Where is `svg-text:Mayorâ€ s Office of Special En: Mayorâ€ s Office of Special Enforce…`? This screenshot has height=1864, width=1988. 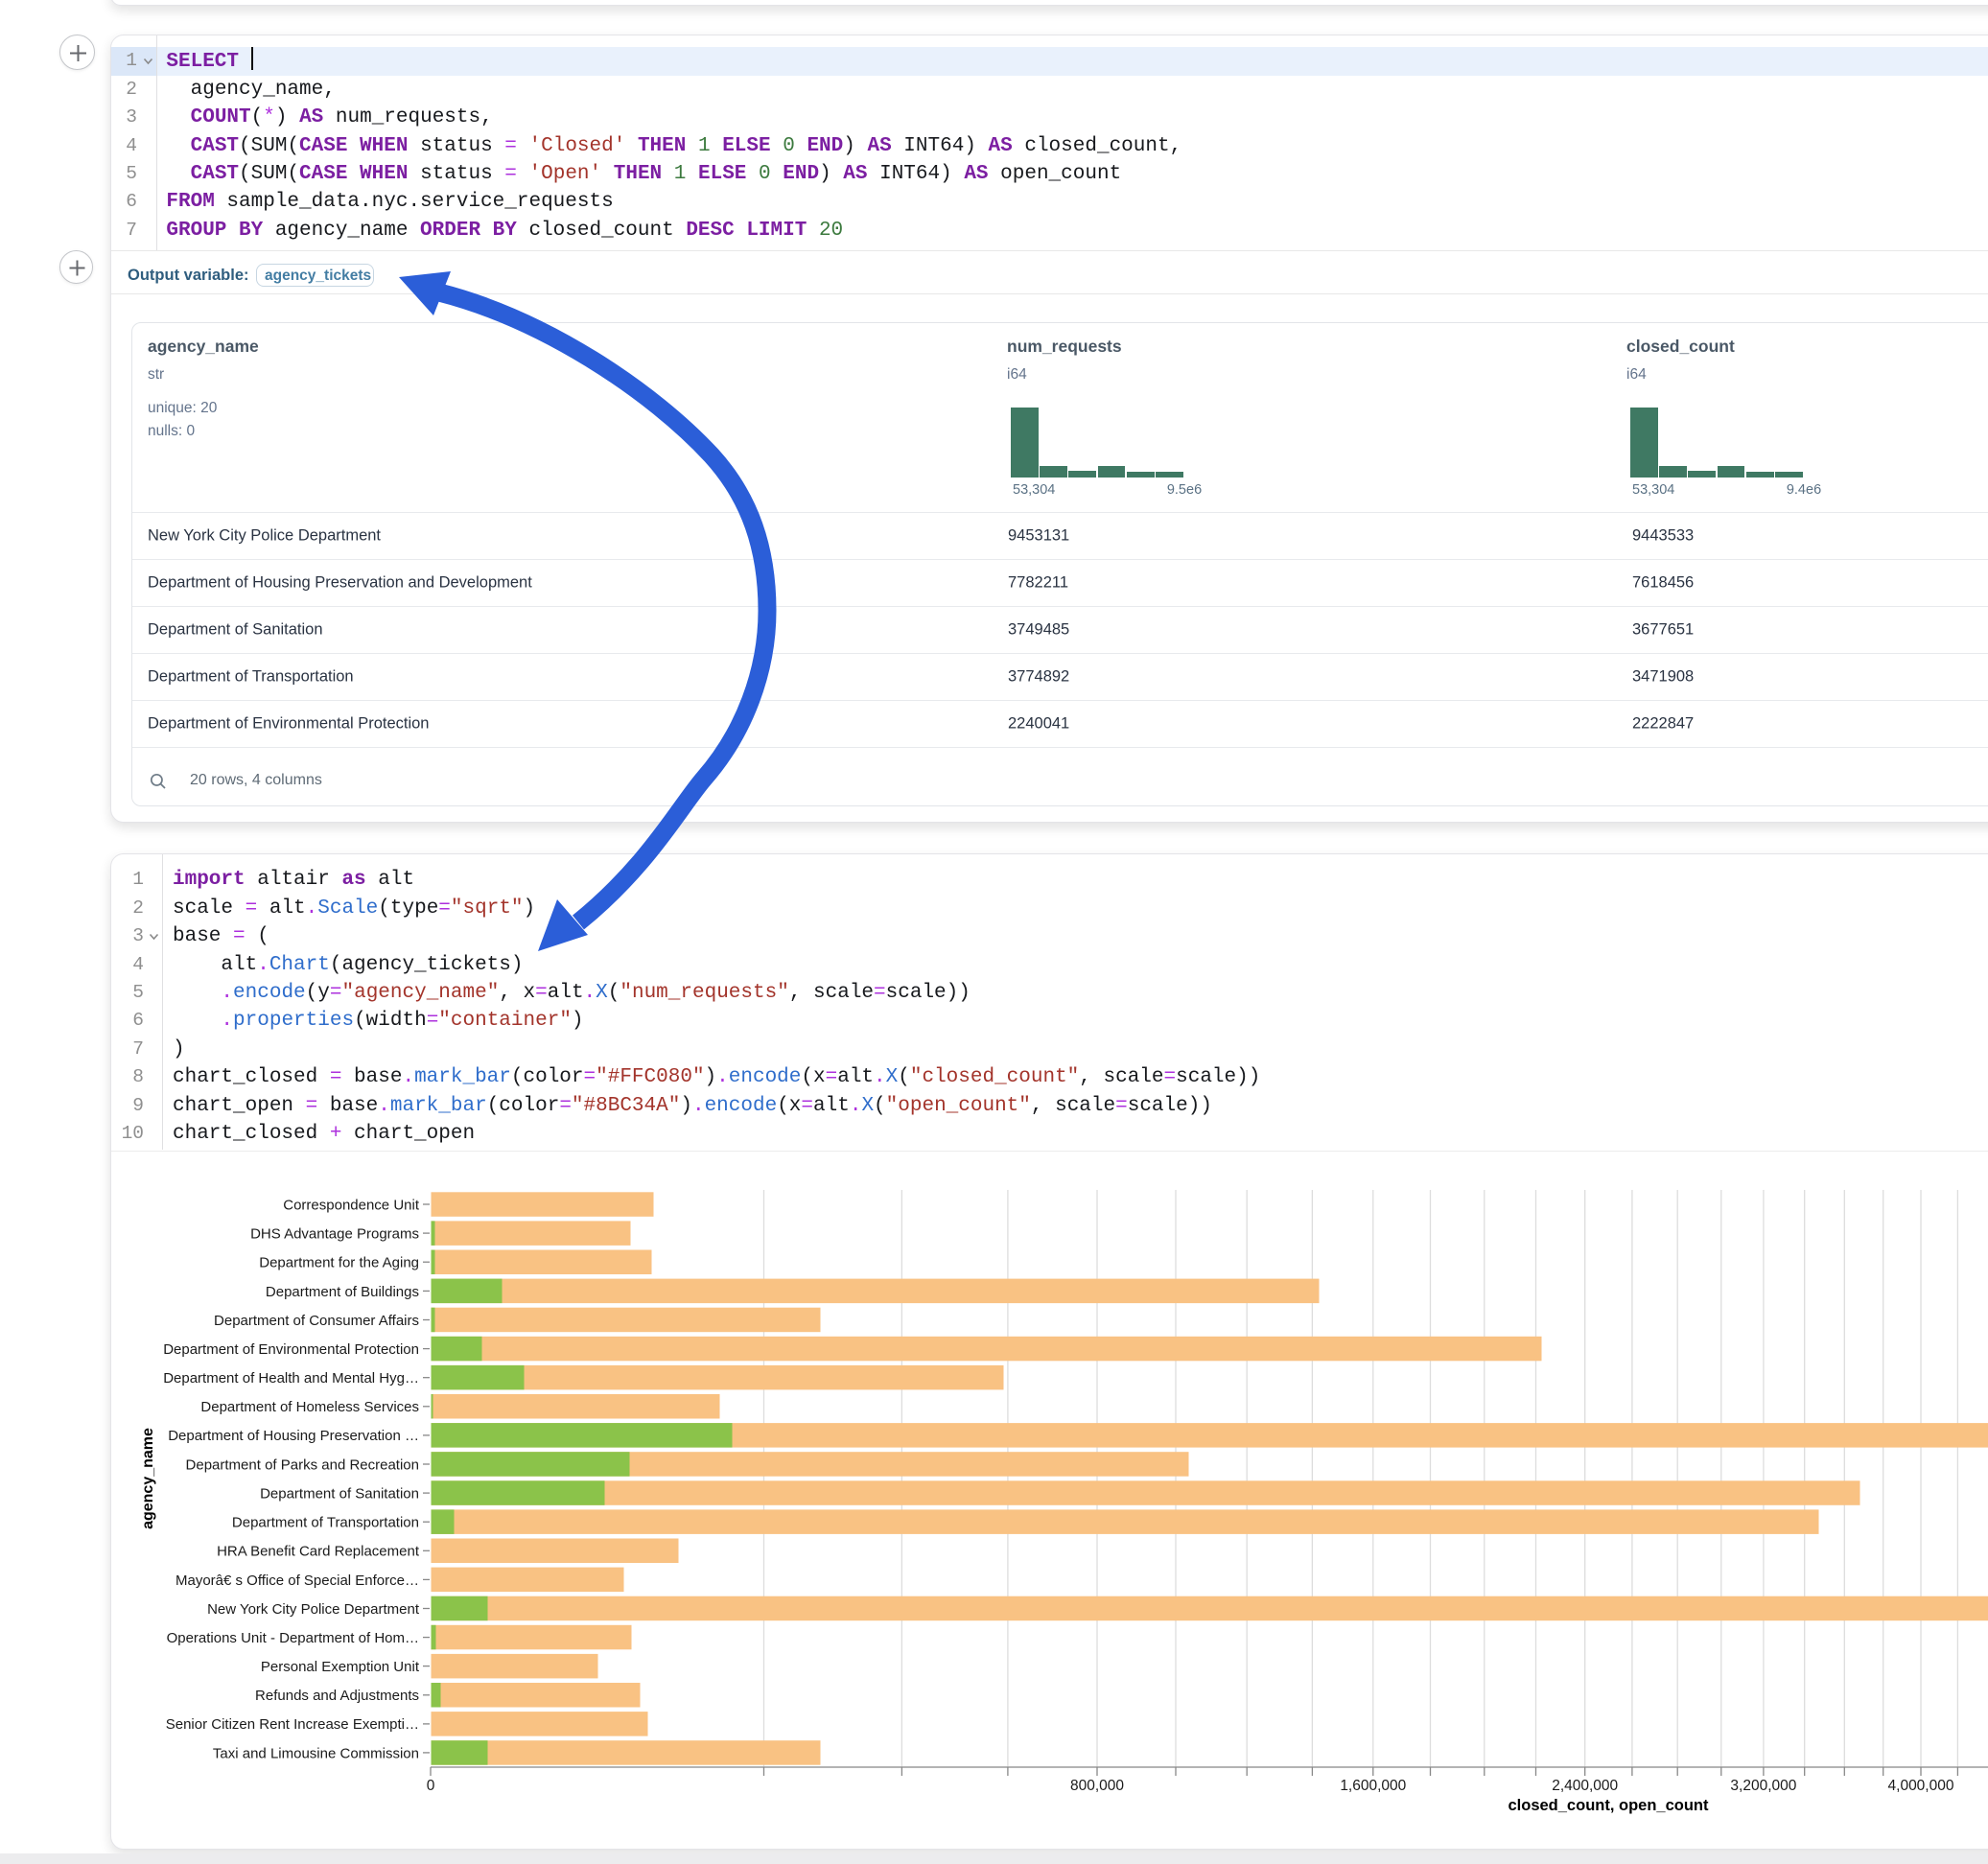
svg-text:Mayorâ€ s Office of Special En: Mayorâ€ s Office of Special Enforce… is located at coordinates (297, 1581).